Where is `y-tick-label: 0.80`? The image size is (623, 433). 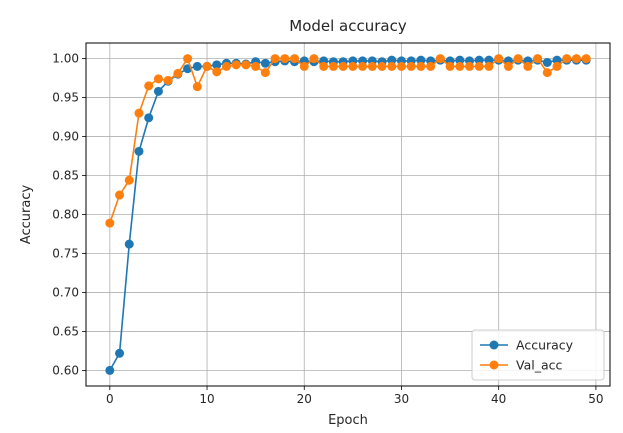
y-tick-label: 0.80 is located at coordinates (65, 215).